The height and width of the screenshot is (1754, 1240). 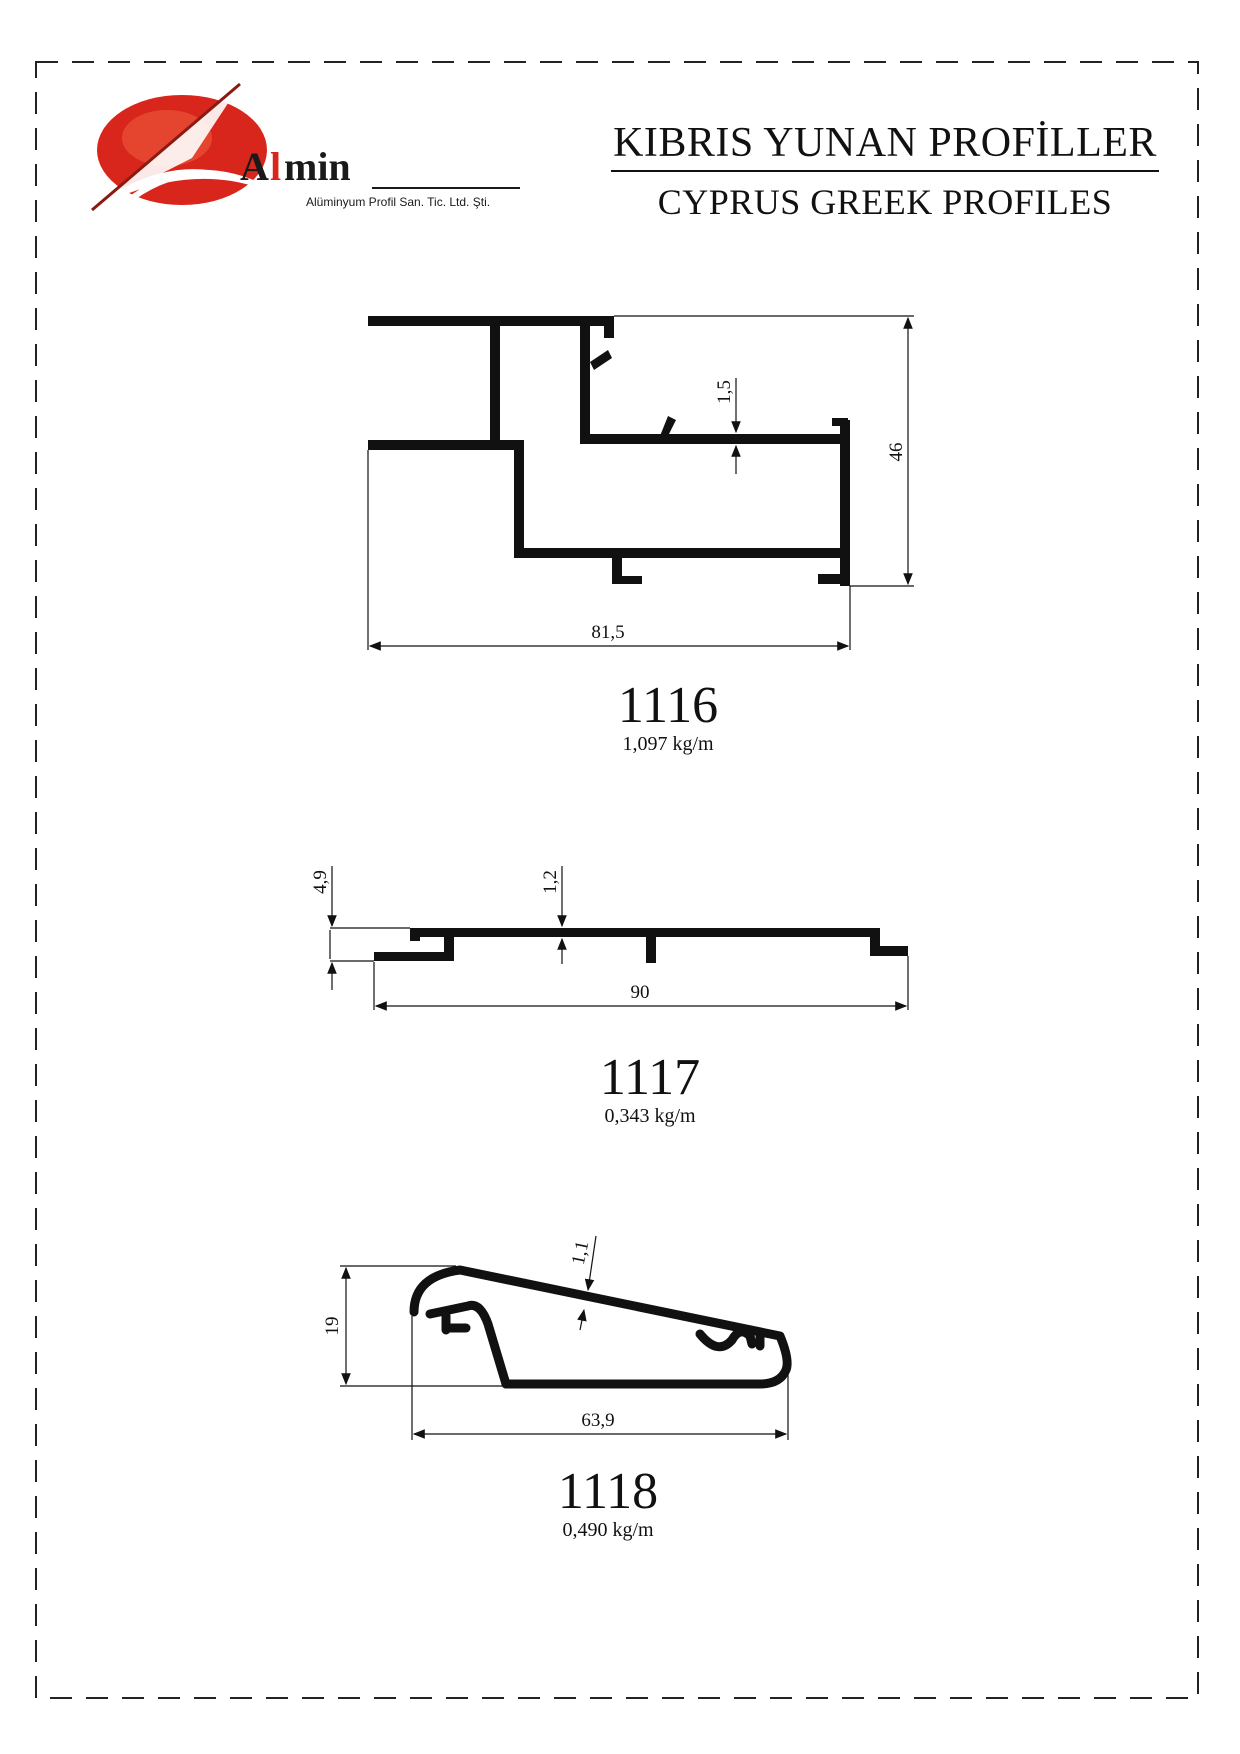 I want to click on brand-rest: min, so click(x=317, y=166).